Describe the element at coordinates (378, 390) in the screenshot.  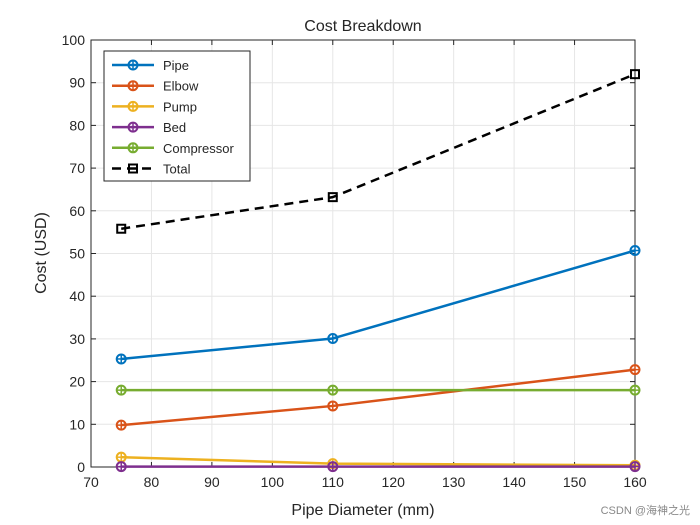
I see `series-compressor` at that location.